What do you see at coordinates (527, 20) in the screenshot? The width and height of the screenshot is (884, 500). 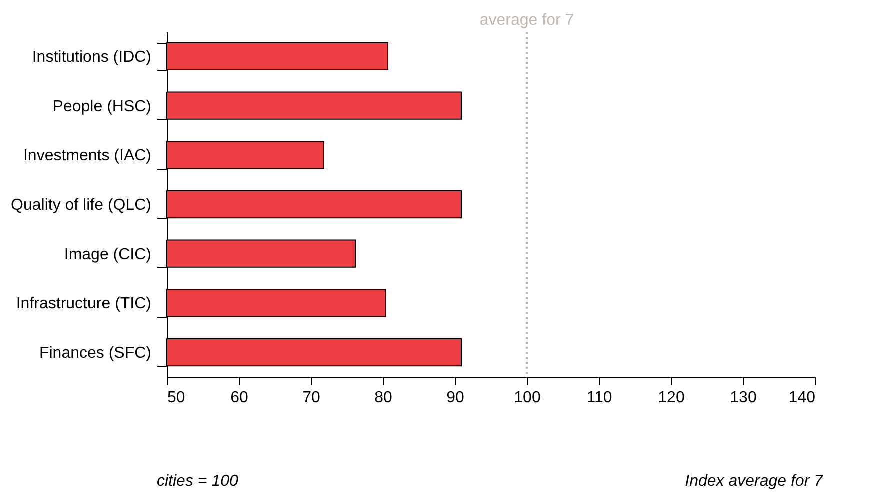 I see `ref-line-label: average for 7` at bounding box center [527, 20].